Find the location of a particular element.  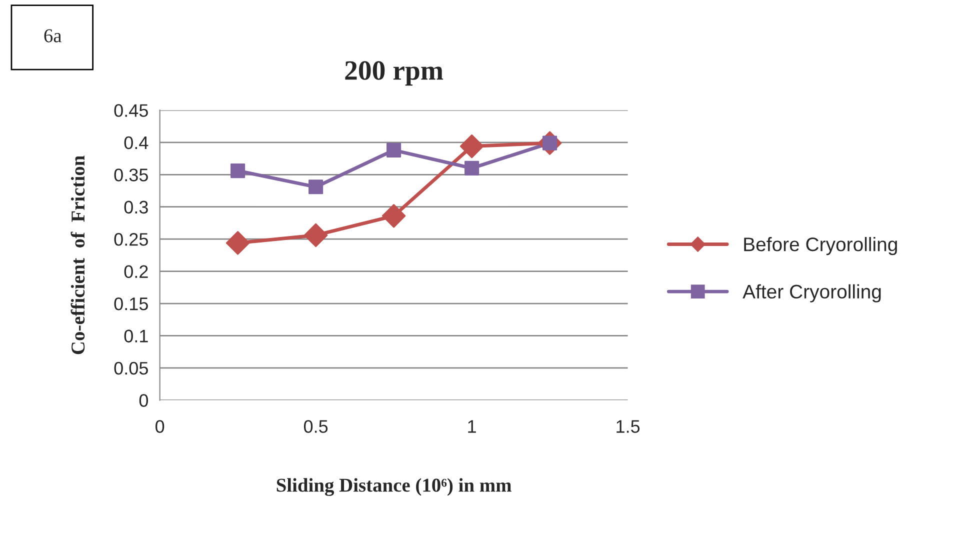

x-axis-title: Sliding Distance (10⁶) in mm is located at coordinates (394, 487).